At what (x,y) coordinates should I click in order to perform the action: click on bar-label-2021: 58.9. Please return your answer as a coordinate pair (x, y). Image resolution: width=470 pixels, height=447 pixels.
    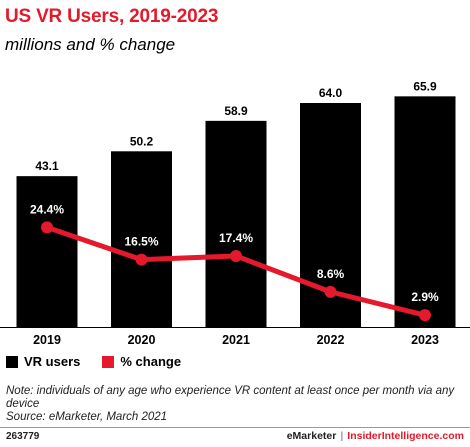
    Looking at the image, I should click on (236, 111).